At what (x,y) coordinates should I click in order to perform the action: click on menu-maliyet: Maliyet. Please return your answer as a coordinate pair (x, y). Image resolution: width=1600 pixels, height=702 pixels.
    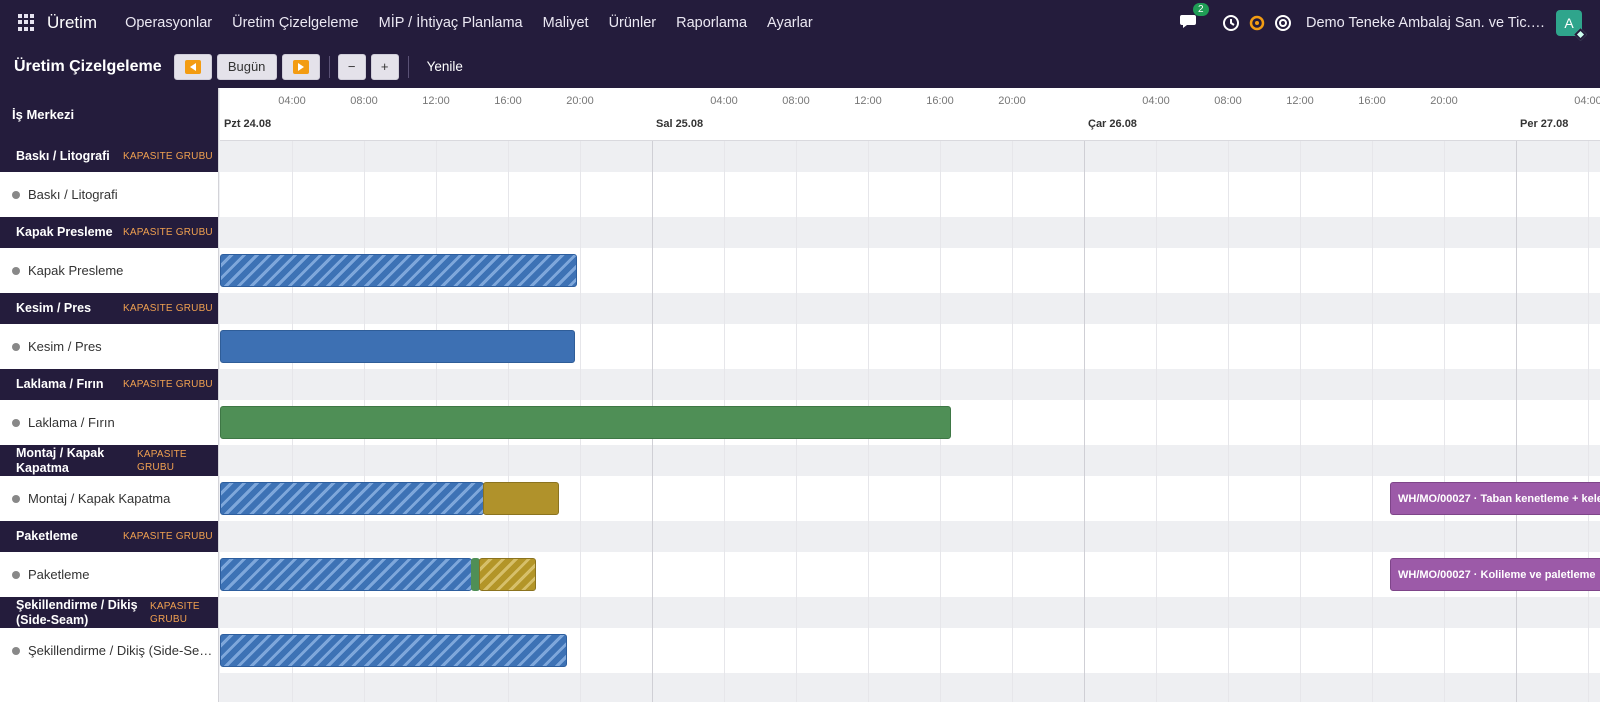
    Looking at the image, I should click on (565, 22).